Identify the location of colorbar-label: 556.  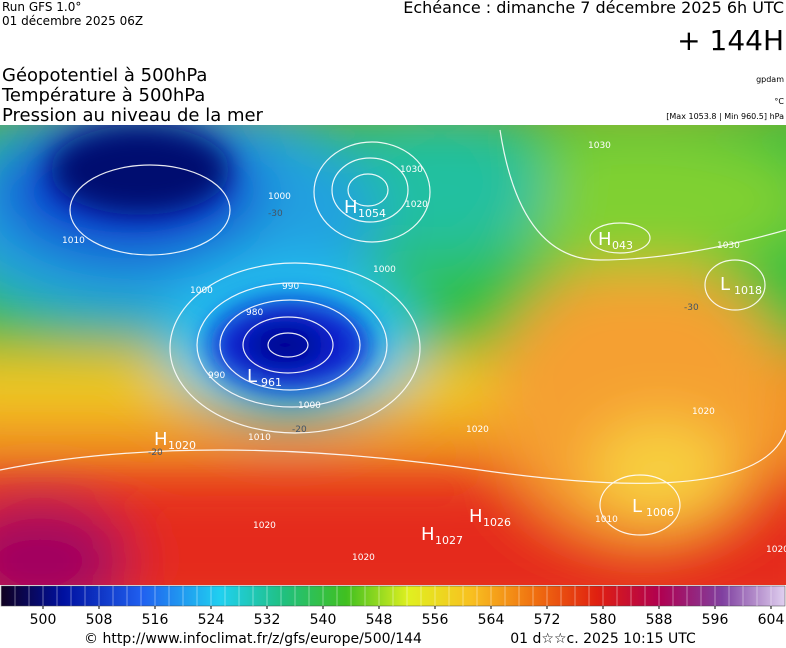
(435, 620).